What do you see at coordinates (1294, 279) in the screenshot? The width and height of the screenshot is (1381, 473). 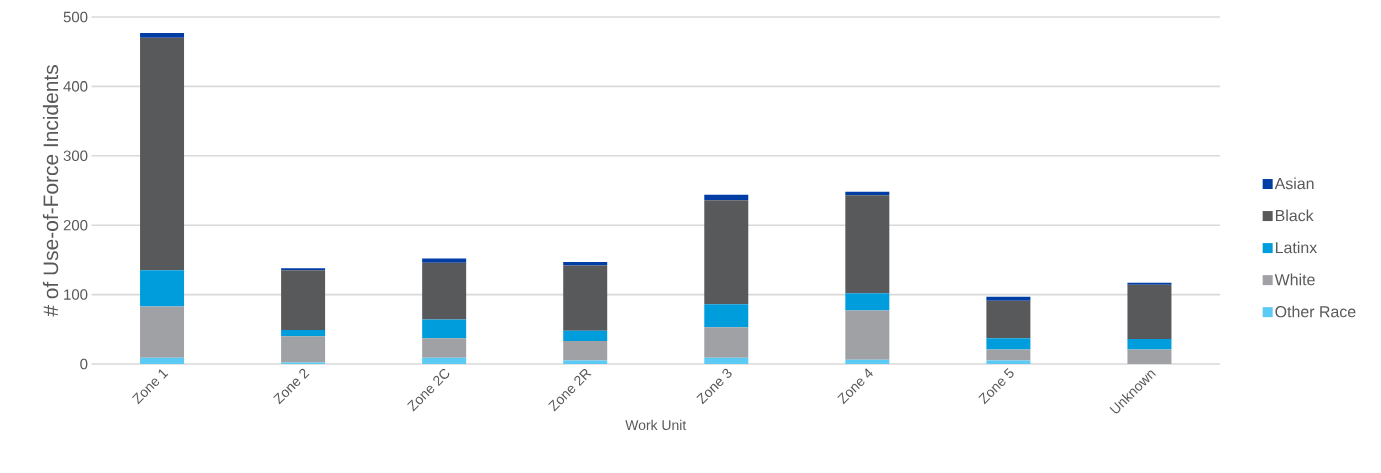 I see `legend-label: White` at bounding box center [1294, 279].